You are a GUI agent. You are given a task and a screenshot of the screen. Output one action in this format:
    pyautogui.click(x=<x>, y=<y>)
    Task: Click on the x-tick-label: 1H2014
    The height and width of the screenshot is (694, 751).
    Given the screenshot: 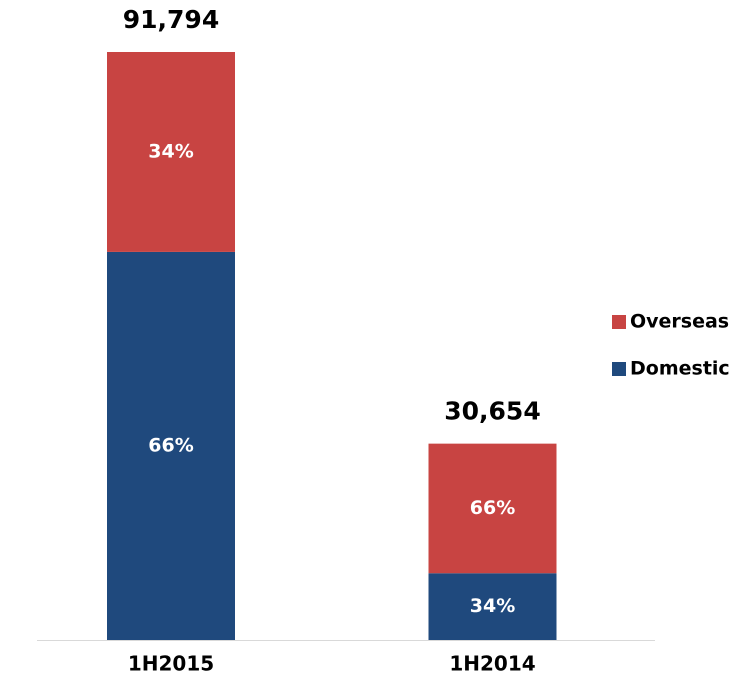 What is the action you would take?
    pyautogui.click(x=492, y=664)
    